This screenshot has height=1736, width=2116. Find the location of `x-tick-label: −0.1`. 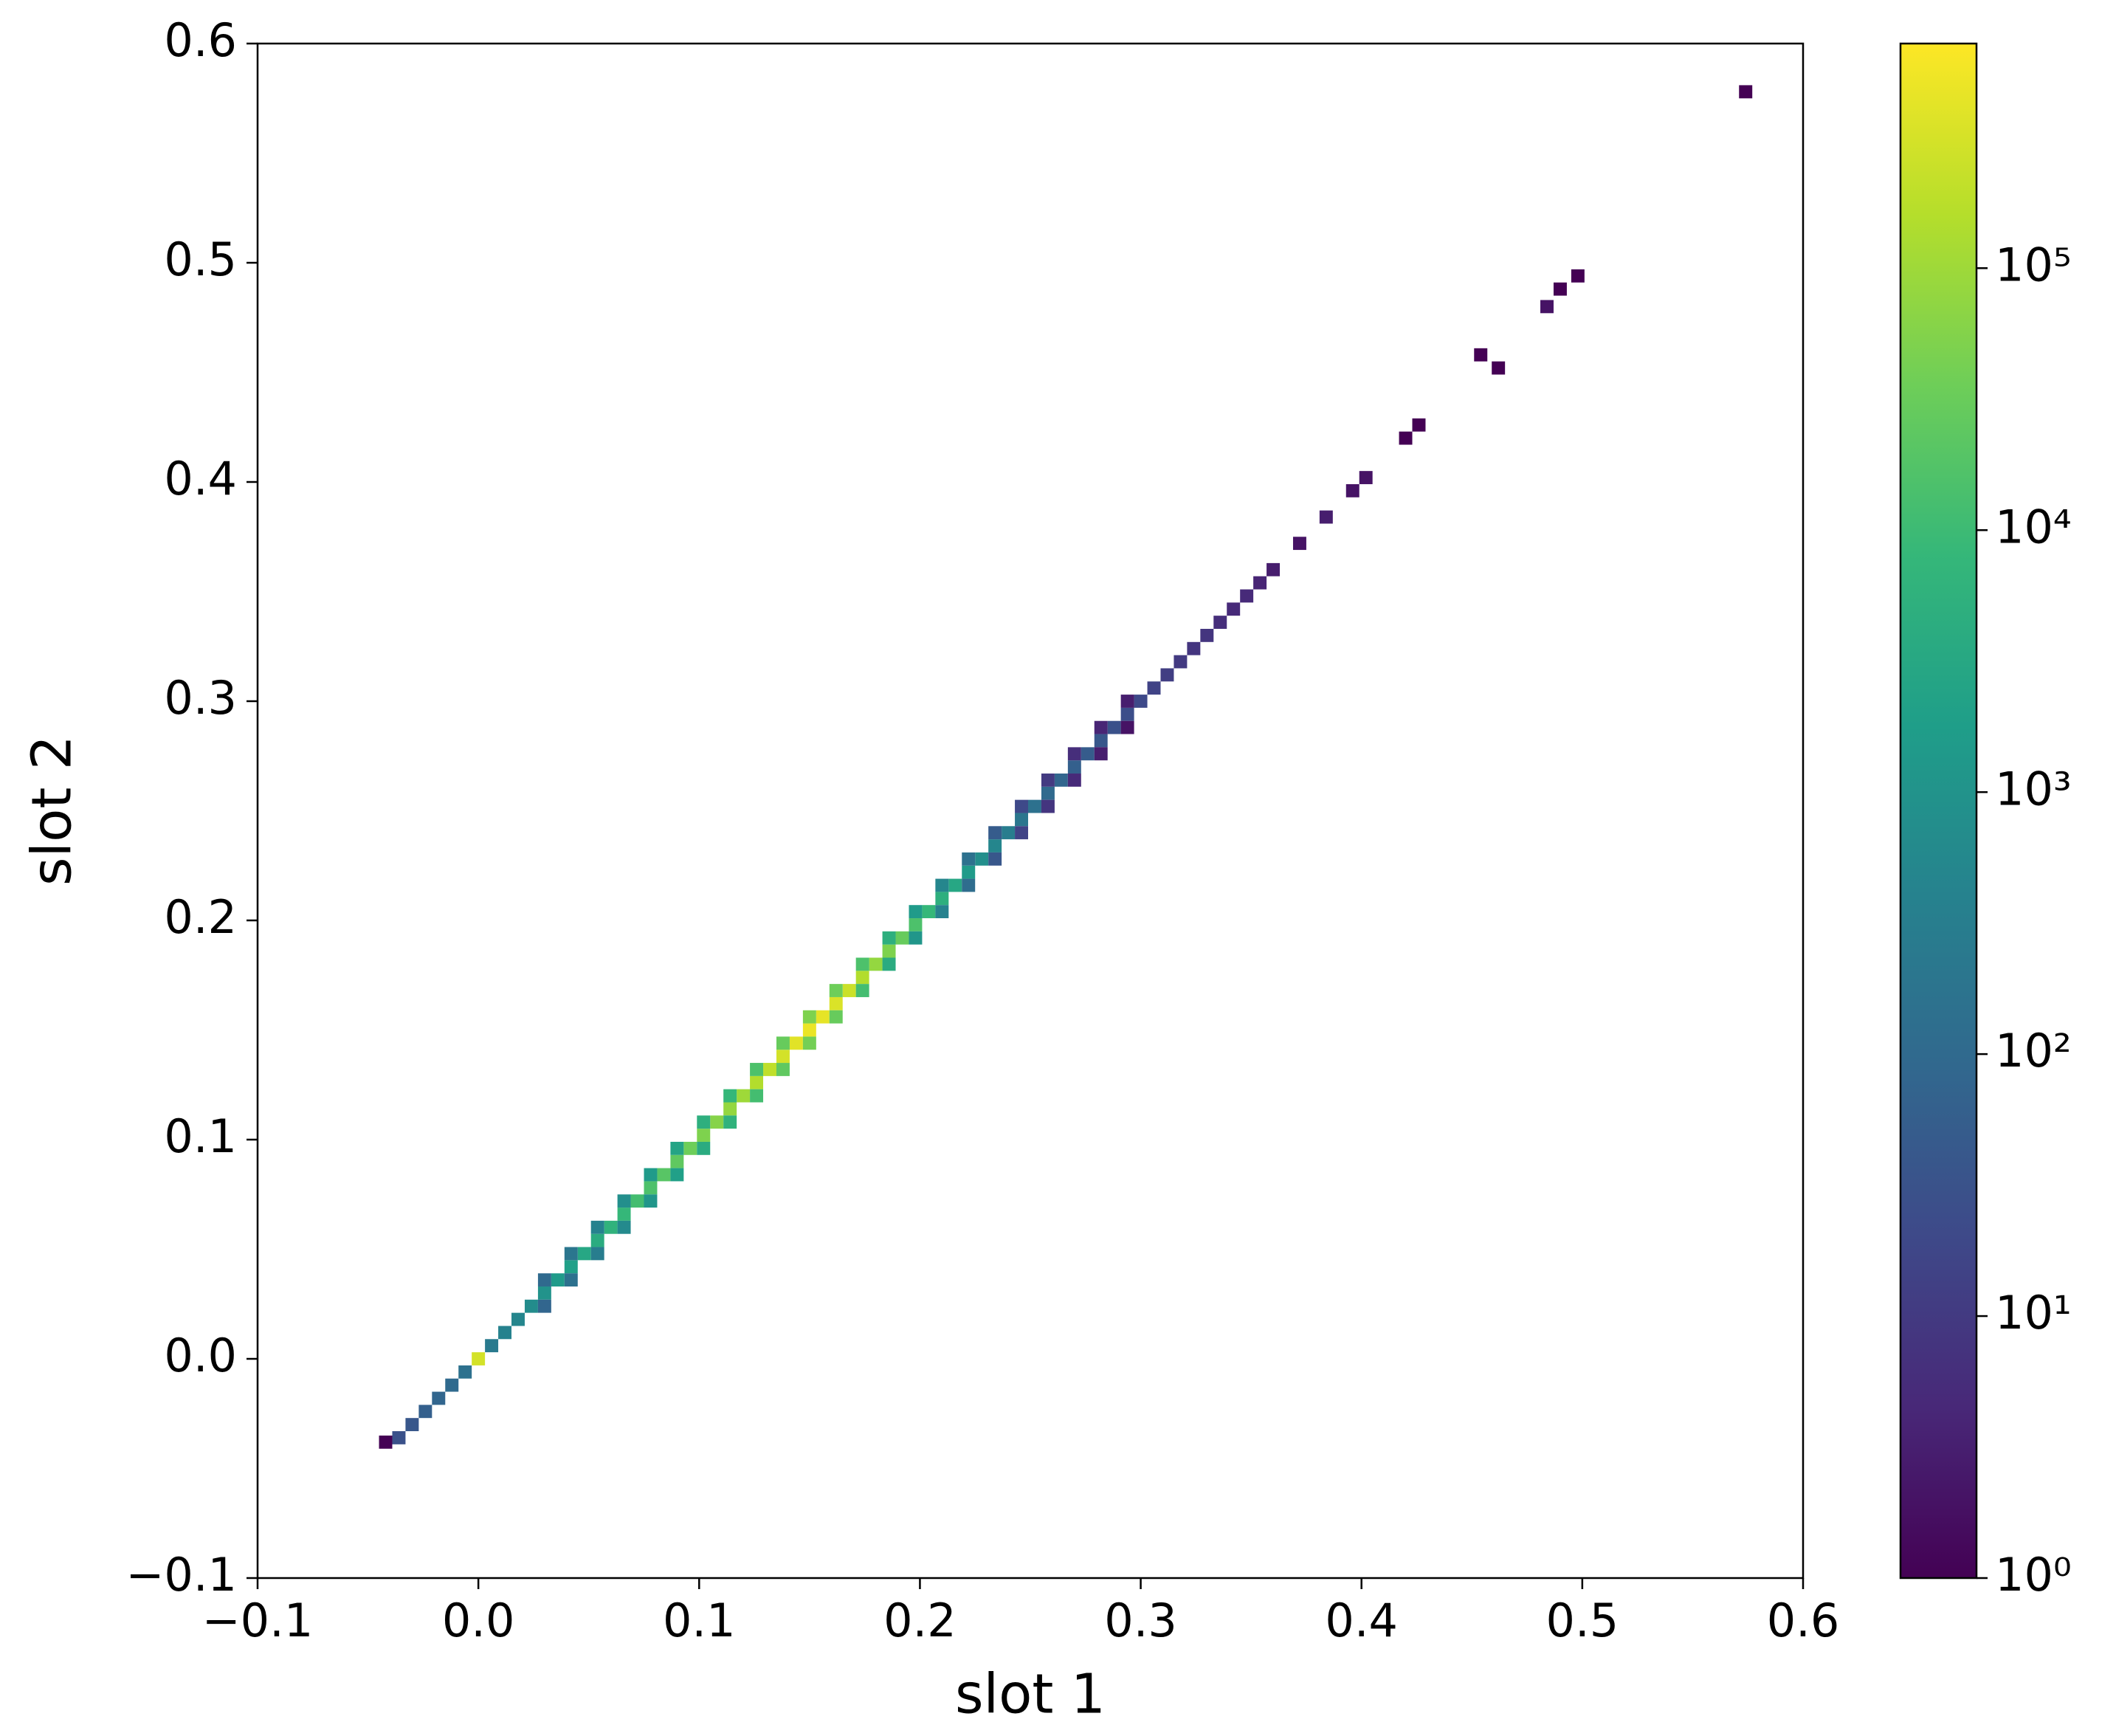

x-tick-label: −0.1 is located at coordinates (258, 1620).